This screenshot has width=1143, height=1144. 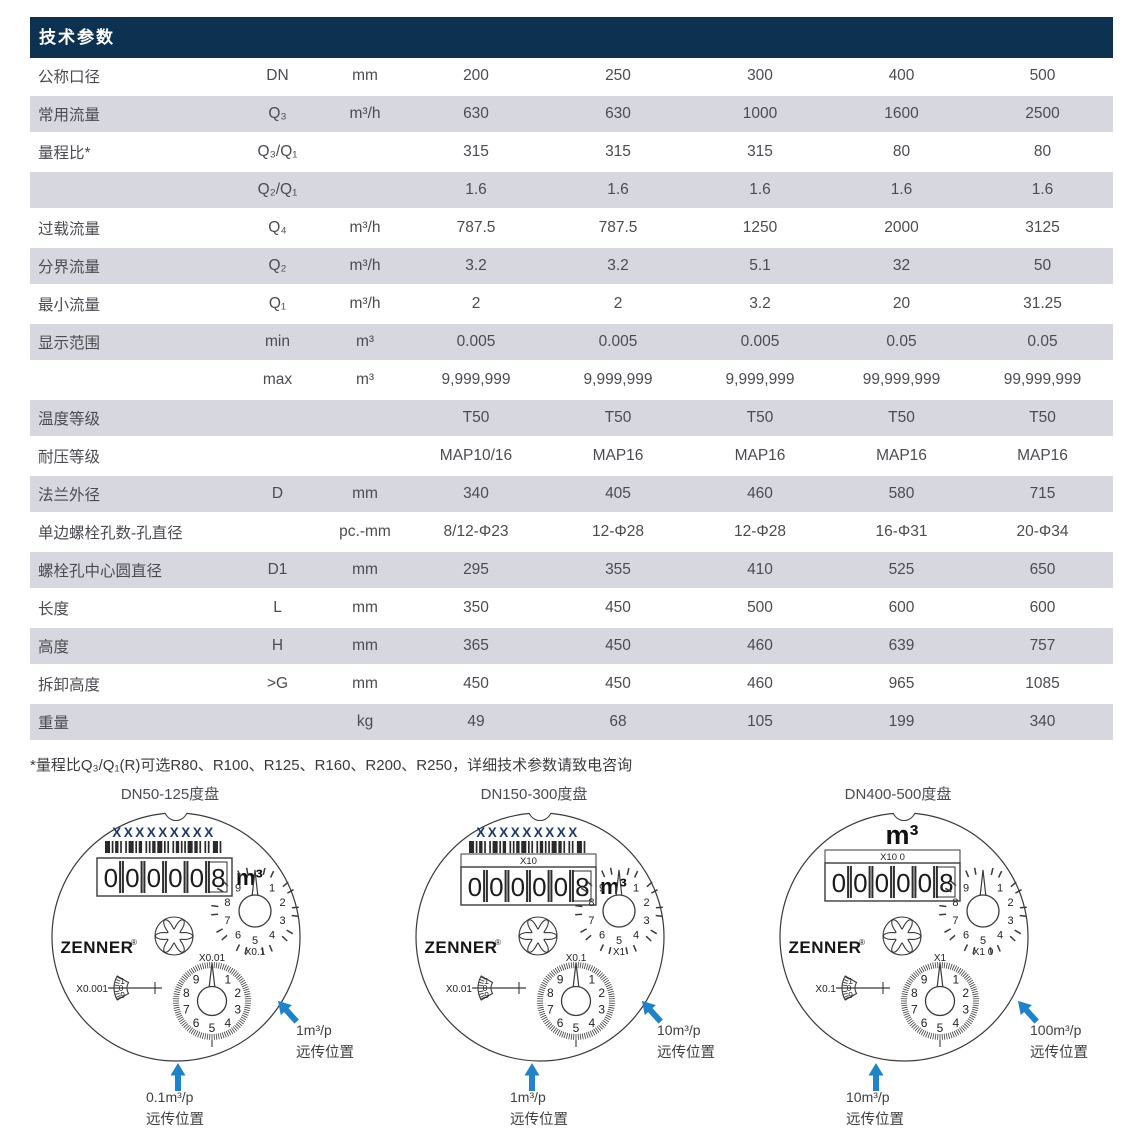 What do you see at coordinates (130, 494) in the screenshot?
I see `cell-label: 法兰外径` at bounding box center [130, 494].